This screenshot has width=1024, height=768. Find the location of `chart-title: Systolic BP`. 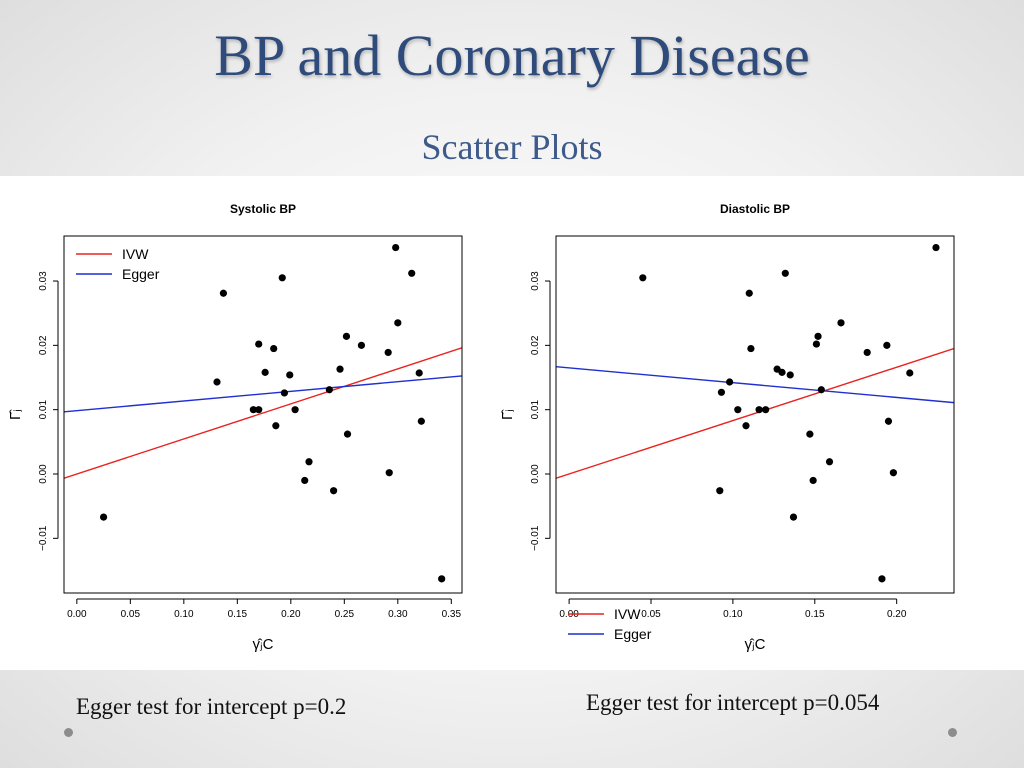

chart-title: Systolic BP is located at coordinates (263, 209).